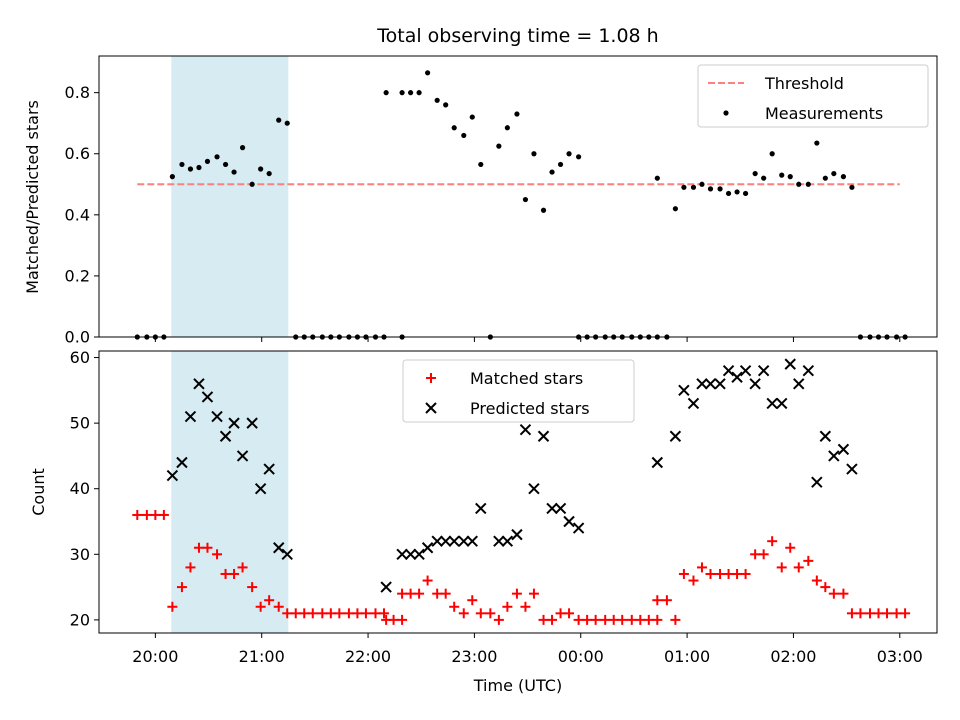  What do you see at coordinates (518, 391) in the screenshot?
I see `legend-box` at bounding box center [518, 391].